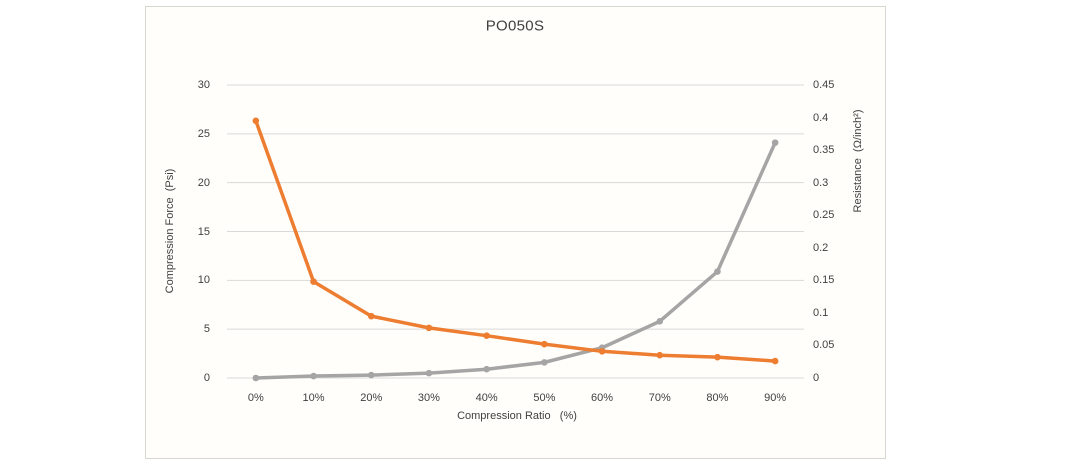  What do you see at coordinates (858, 161) in the screenshot?
I see `right-axis-title: Resistance (Ω/inch²)` at bounding box center [858, 161].